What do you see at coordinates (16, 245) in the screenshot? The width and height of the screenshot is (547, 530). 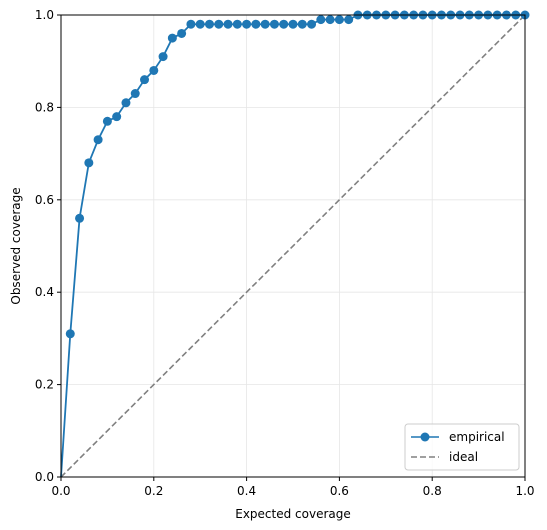 I see `y-axis-title: Observed coverage` at bounding box center [16, 245].